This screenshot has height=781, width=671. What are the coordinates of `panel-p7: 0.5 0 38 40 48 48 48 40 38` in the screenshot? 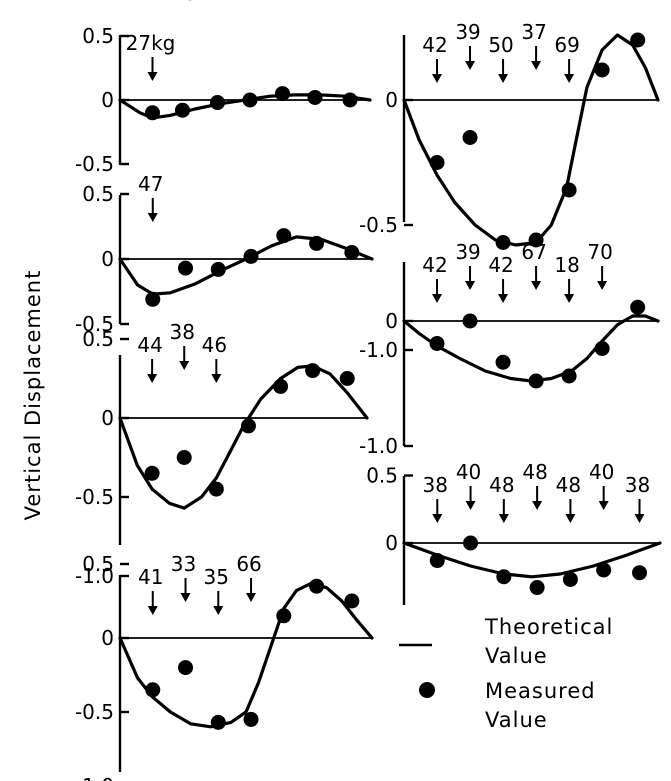 It's located at (514, 532).